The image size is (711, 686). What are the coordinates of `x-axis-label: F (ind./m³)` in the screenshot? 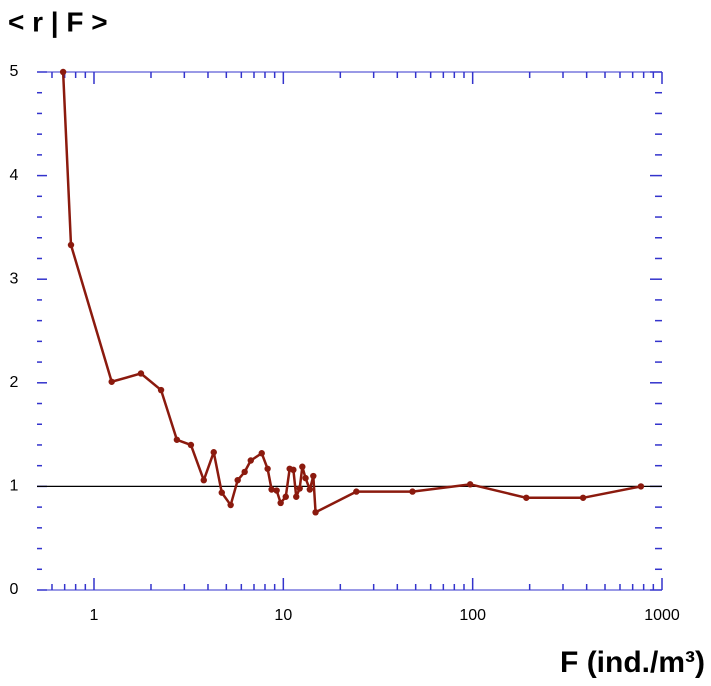 It's located at (632, 662).